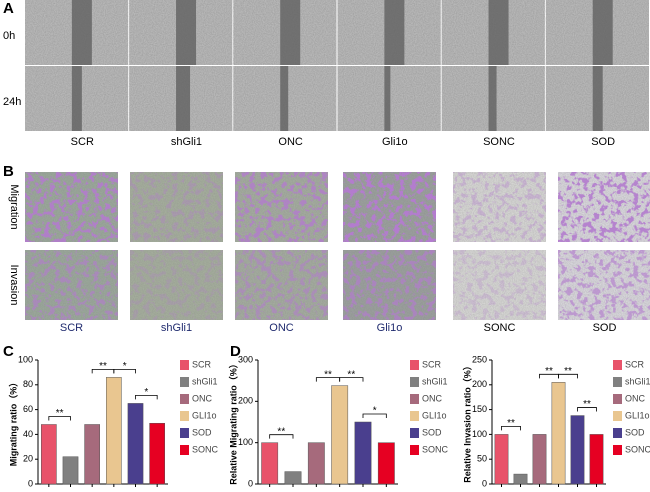 The width and height of the screenshot is (650, 492). I want to click on panel-letter: C, so click(8, 351).